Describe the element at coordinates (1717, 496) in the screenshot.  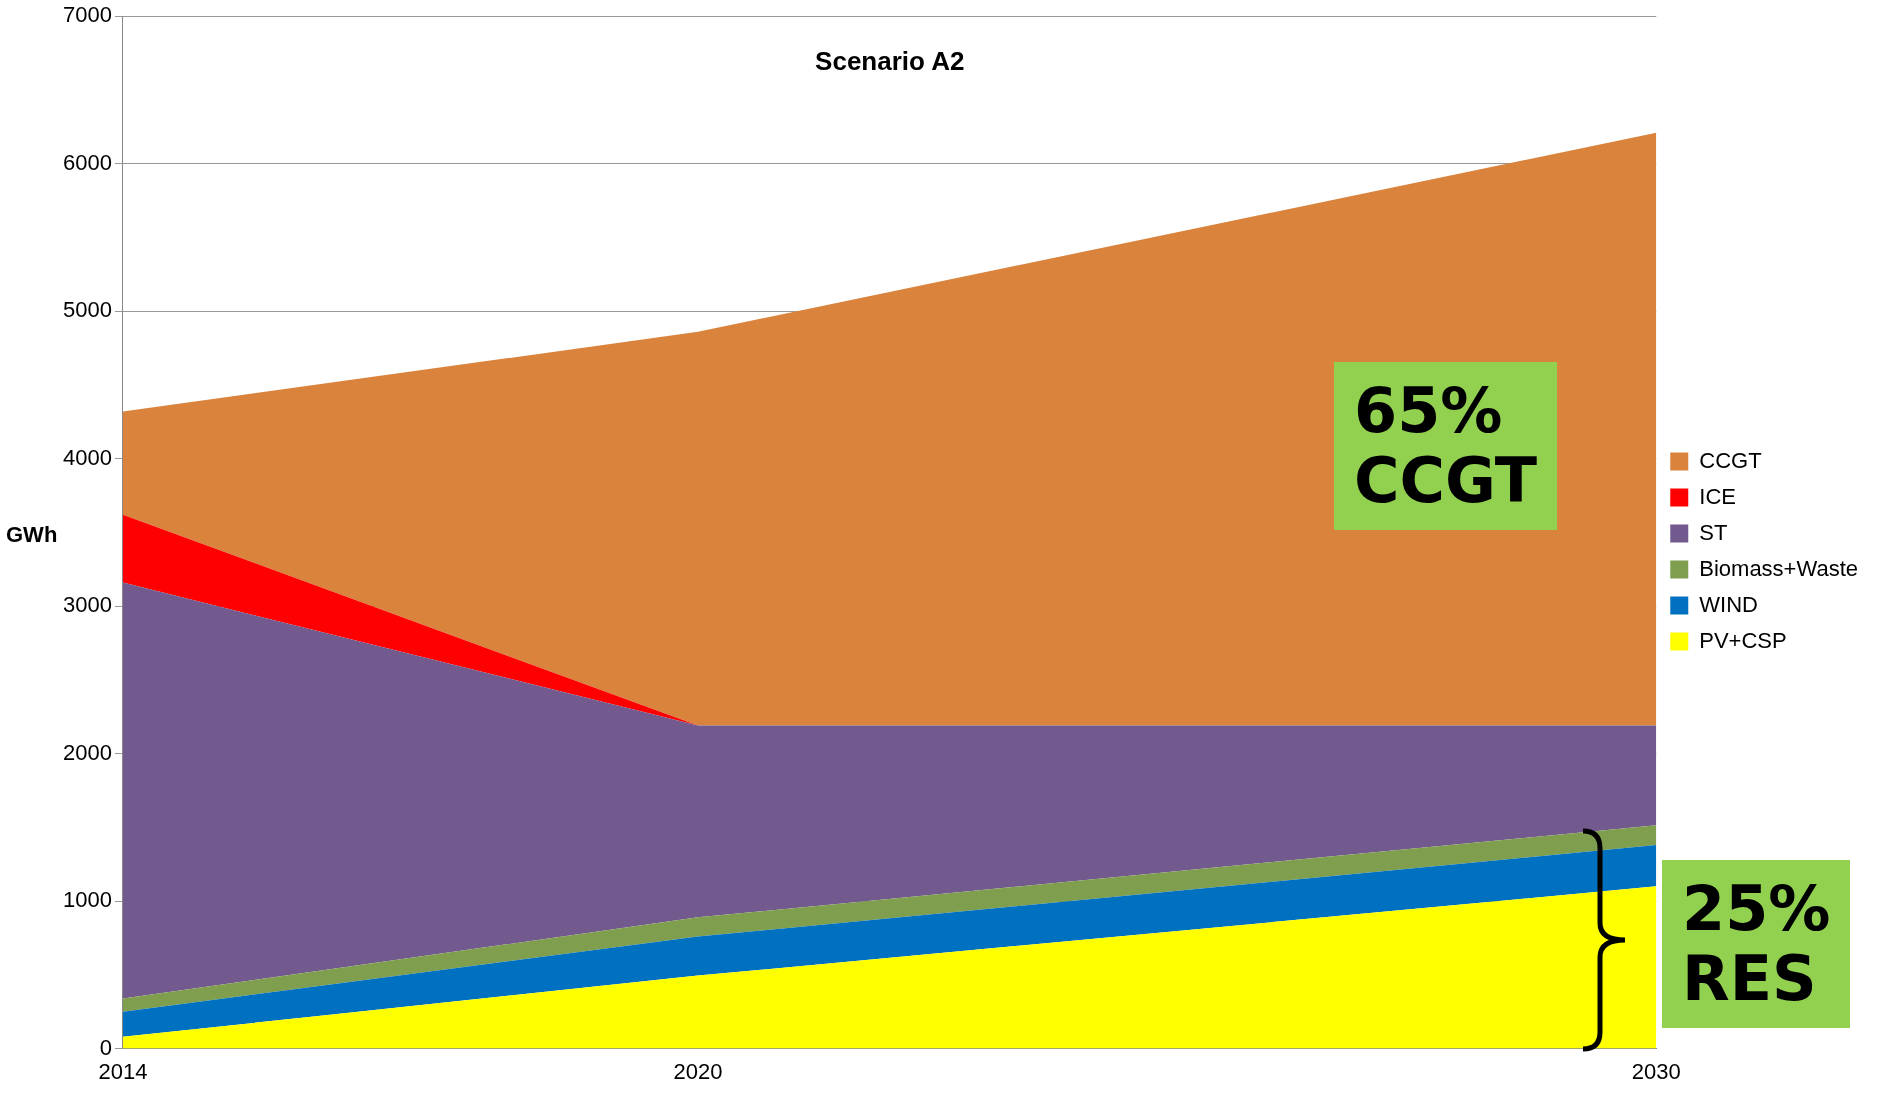
I see `legend-label: ICE` at that location.